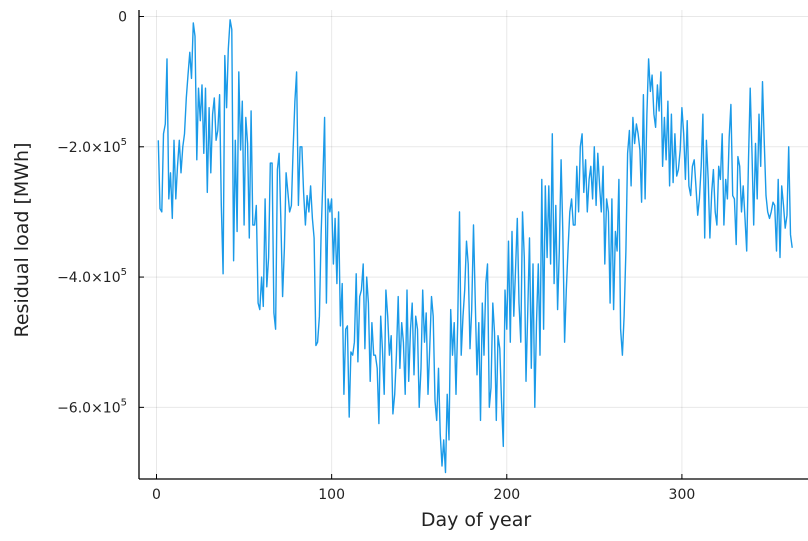 This screenshot has width=808, height=541. I want to click on y-tick-label: −2.0×10⁵, so click(92, 146).